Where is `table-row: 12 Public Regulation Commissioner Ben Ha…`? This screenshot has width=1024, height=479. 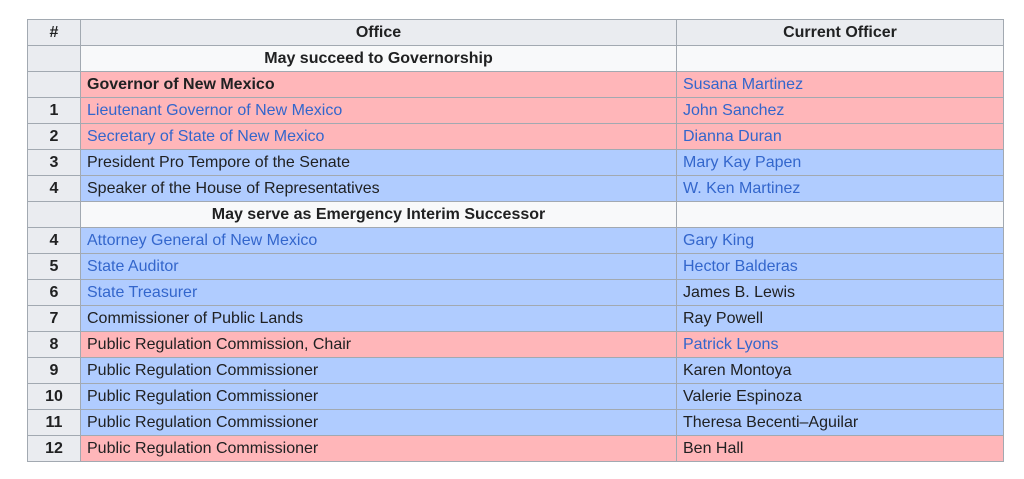 table-row: 12 Public Regulation Commissioner Ben Ha… is located at coordinates (515, 448).